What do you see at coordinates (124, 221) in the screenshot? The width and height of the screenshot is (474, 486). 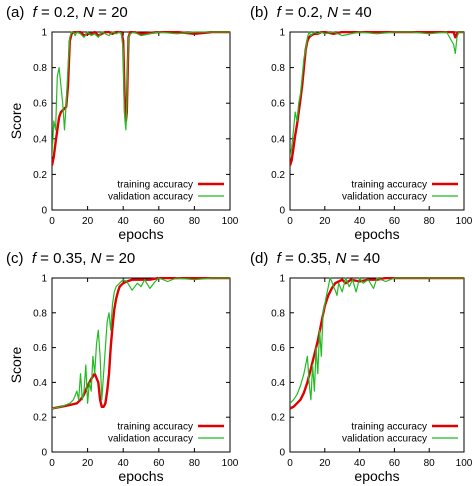 I see `panel-a-xtick-label: 40` at bounding box center [124, 221].